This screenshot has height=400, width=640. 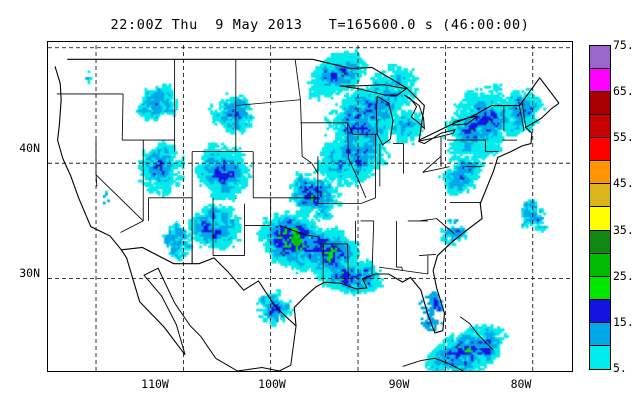 I want to click on lon-tick-label: 110W, so click(x=155, y=384).